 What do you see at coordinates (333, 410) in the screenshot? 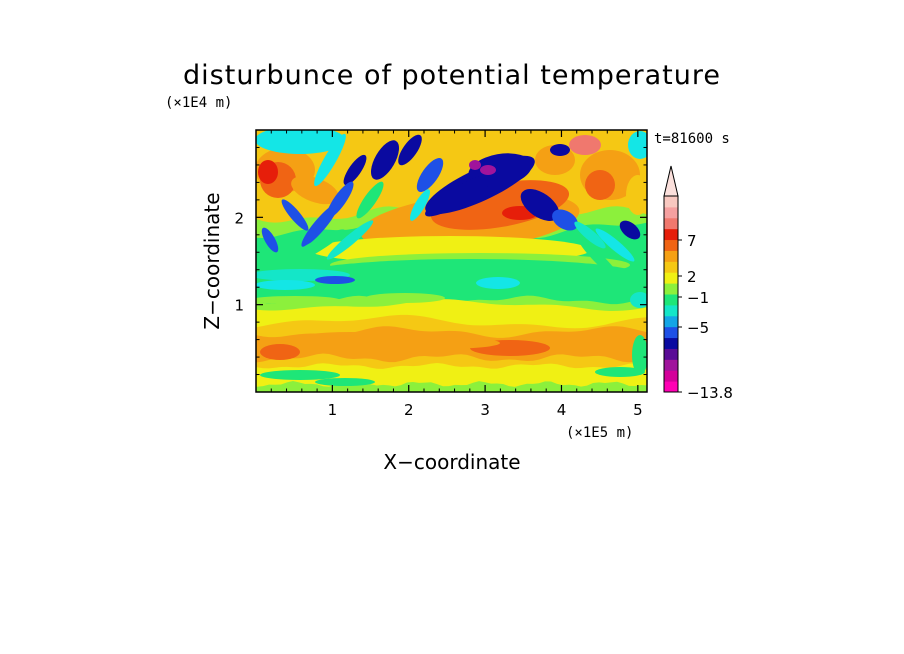
I see `x-tick-label: 1` at bounding box center [333, 410].